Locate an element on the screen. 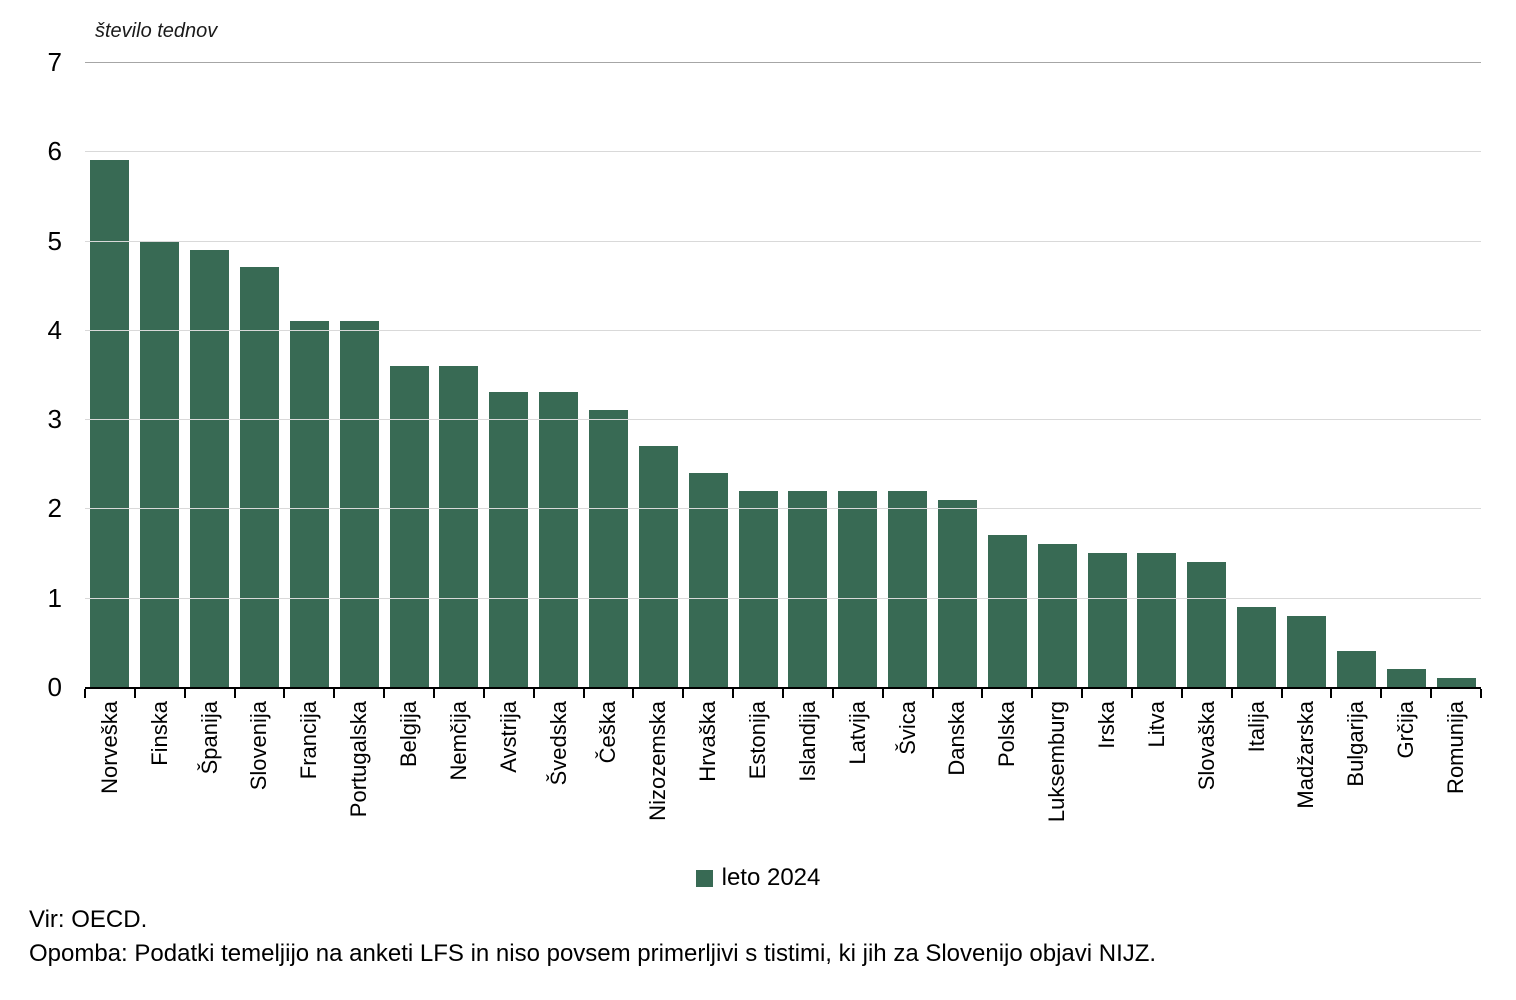 The width and height of the screenshot is (1516, 1000). y-axis-tick-label: 7 is located at coordinates (54, 62).